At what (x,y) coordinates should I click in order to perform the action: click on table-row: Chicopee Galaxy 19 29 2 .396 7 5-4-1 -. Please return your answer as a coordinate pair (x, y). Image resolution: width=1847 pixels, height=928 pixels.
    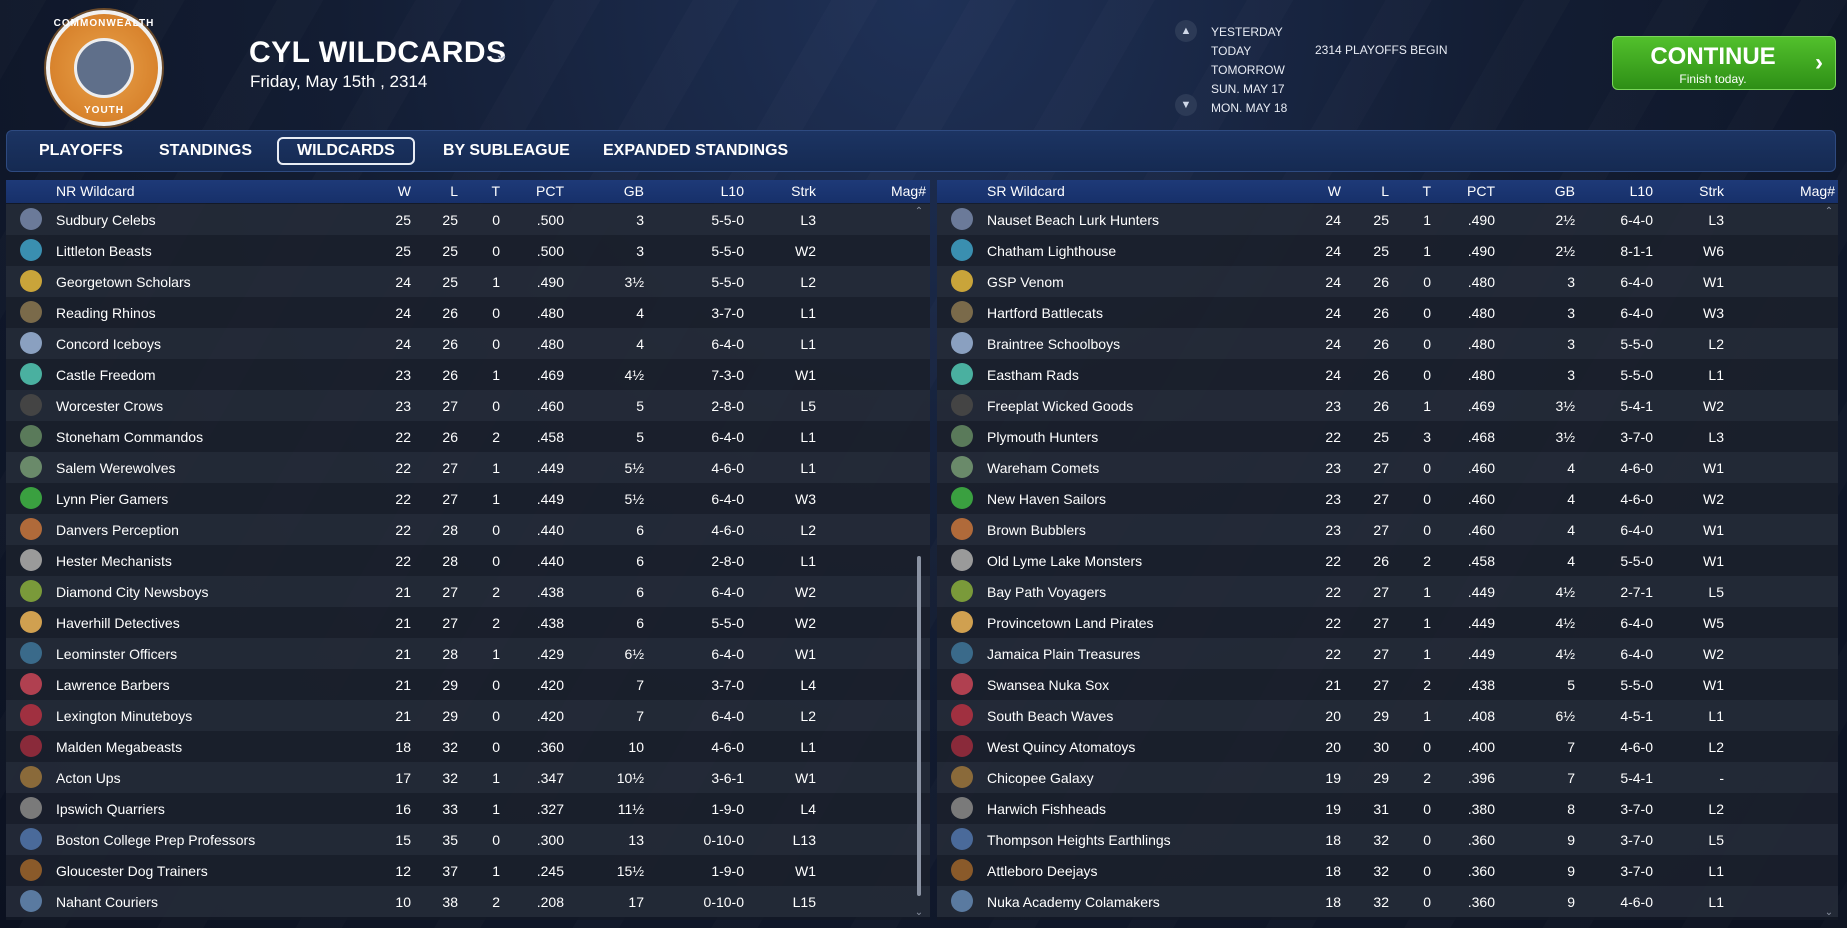
    Looking at the image, I should click on (1387, 777).